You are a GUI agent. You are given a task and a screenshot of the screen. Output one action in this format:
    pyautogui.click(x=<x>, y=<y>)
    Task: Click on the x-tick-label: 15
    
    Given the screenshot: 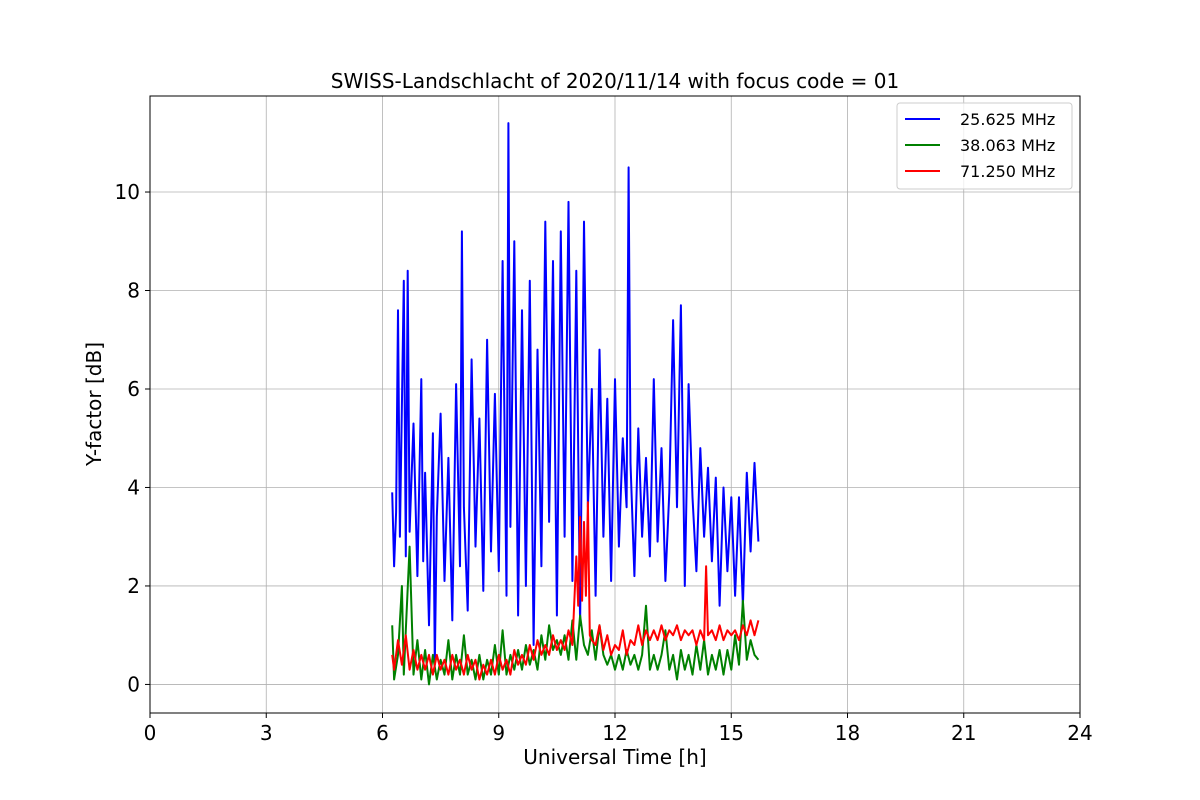 What is the action you would take?
    pyautogui.click(x=731, y=733)
    